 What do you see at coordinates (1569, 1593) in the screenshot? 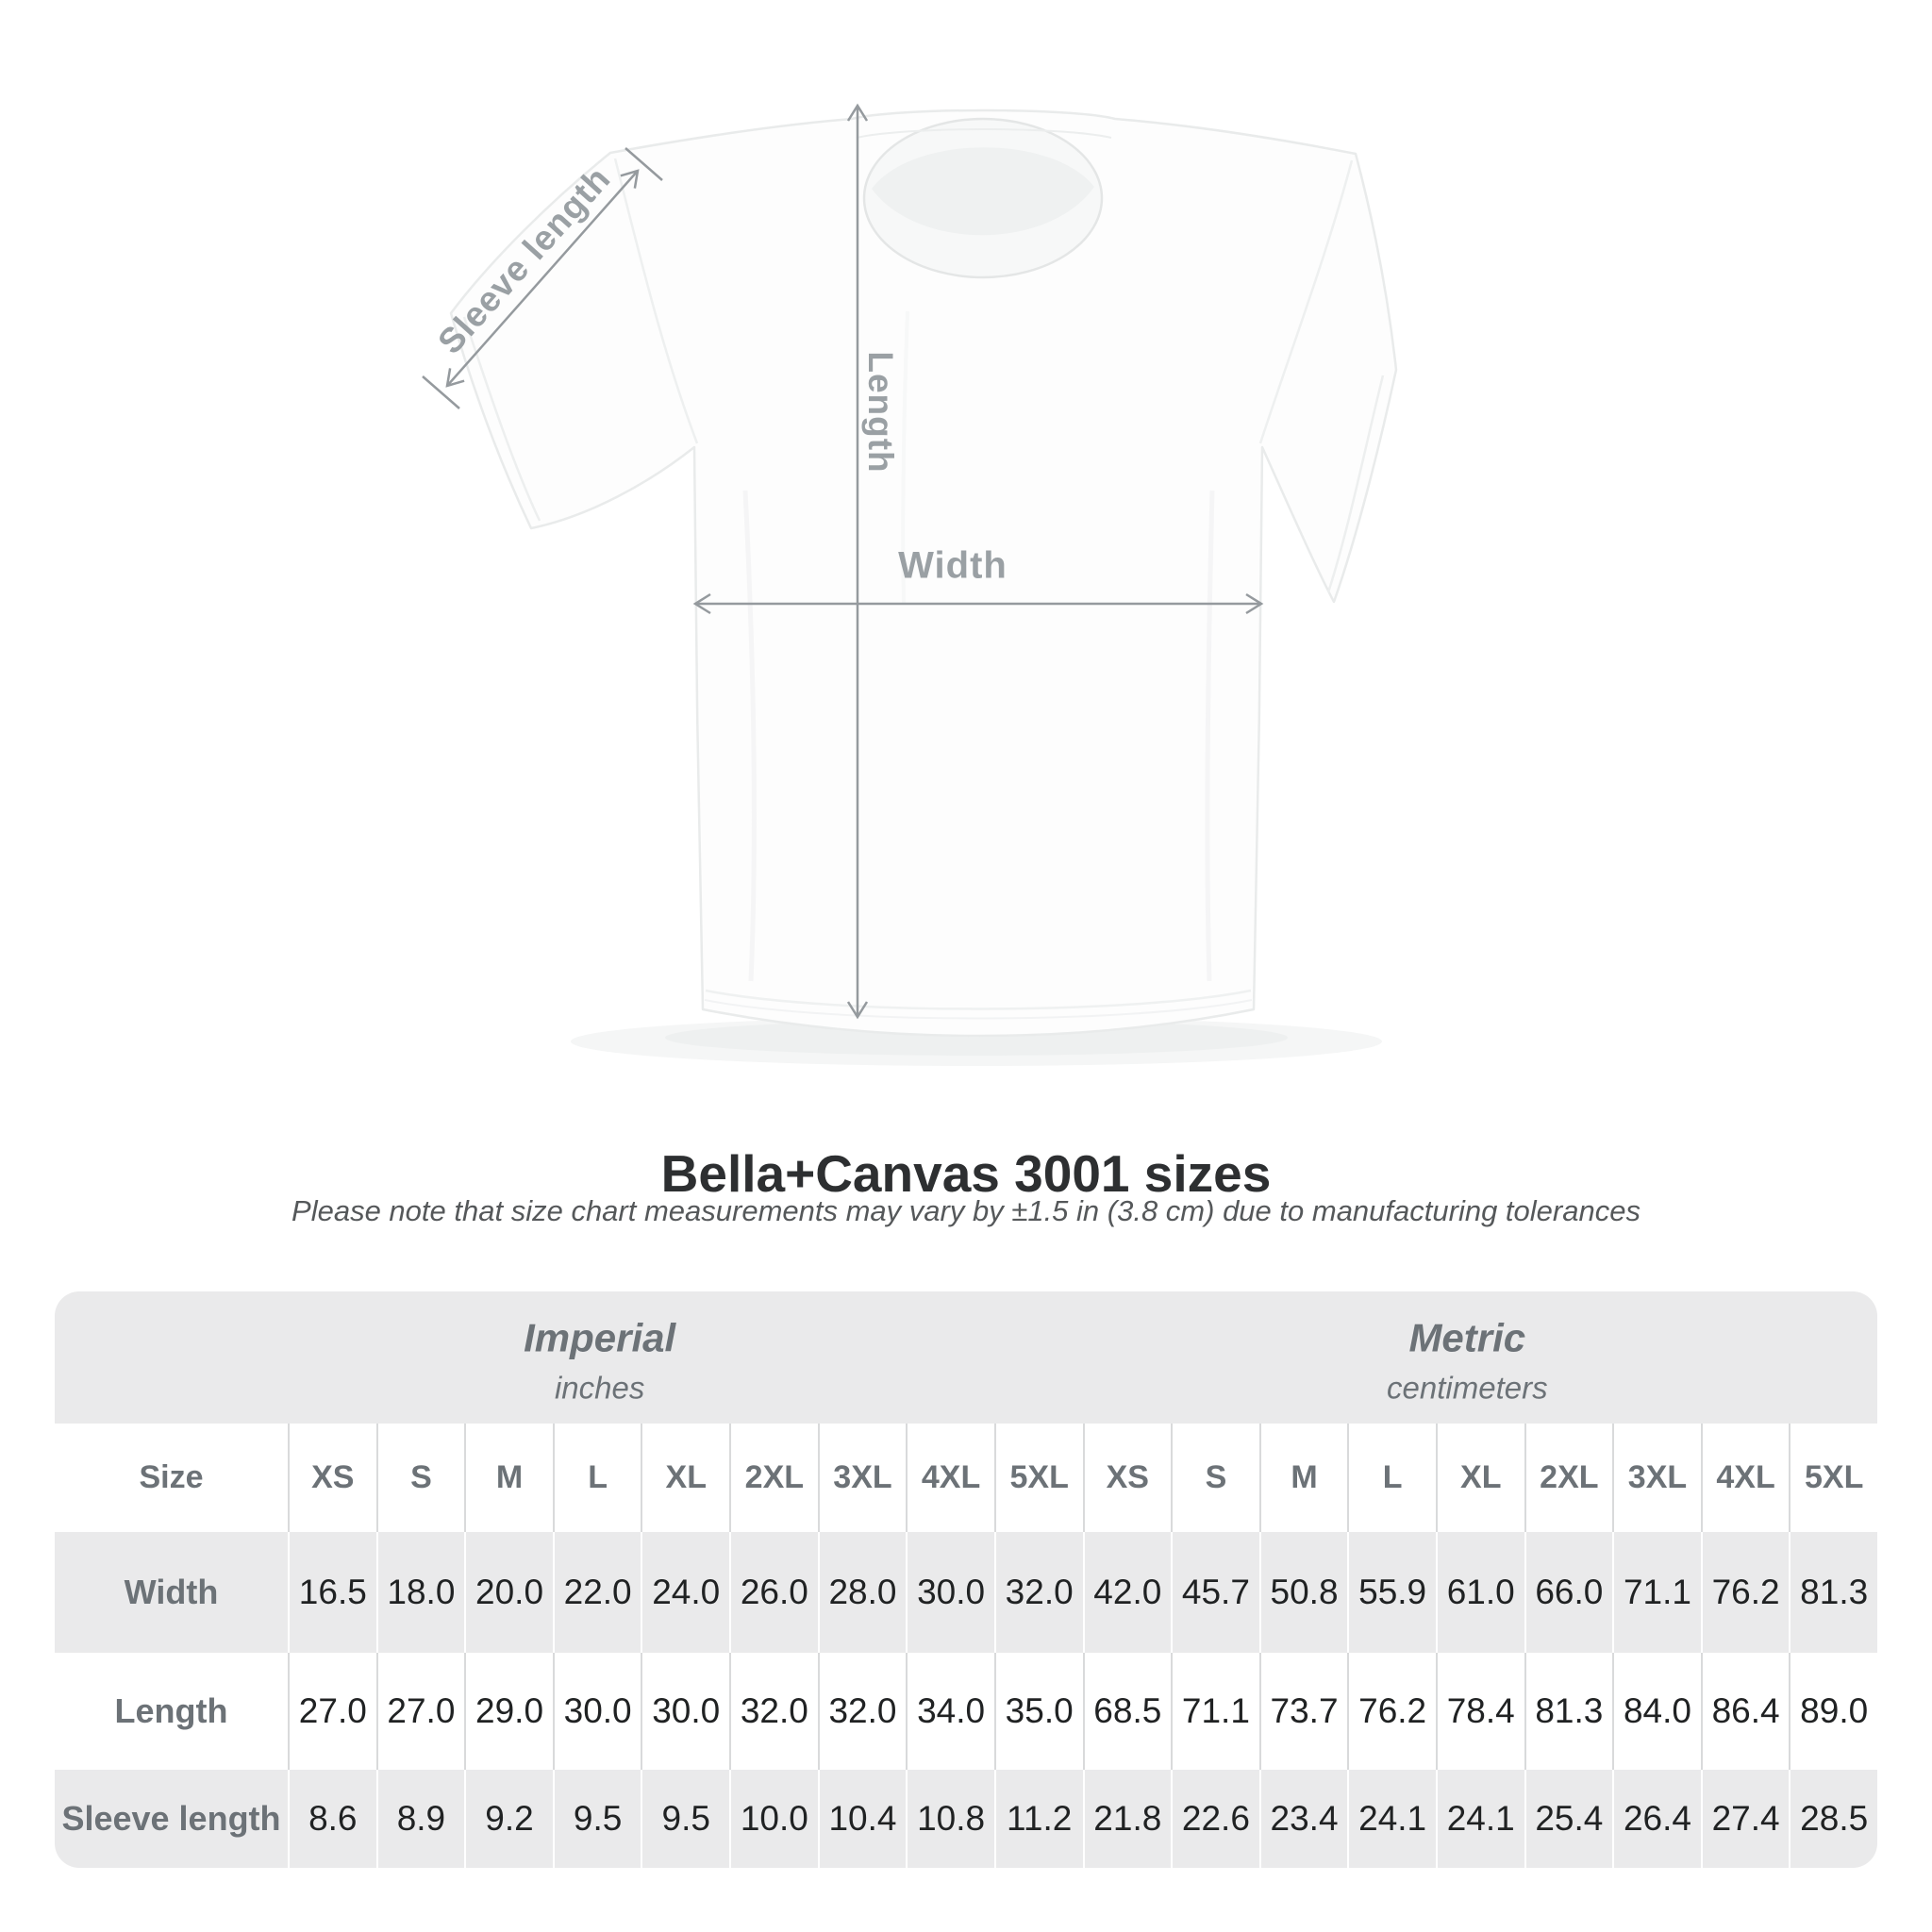
I see `value-cell: 66.0` at bounding box center [1569, 1593].